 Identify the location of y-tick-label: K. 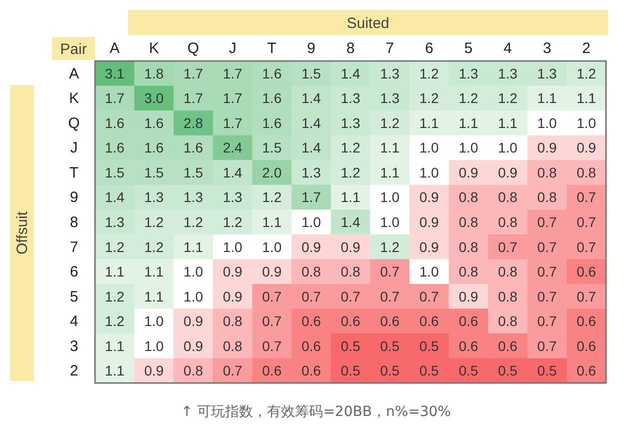
(74, 99).